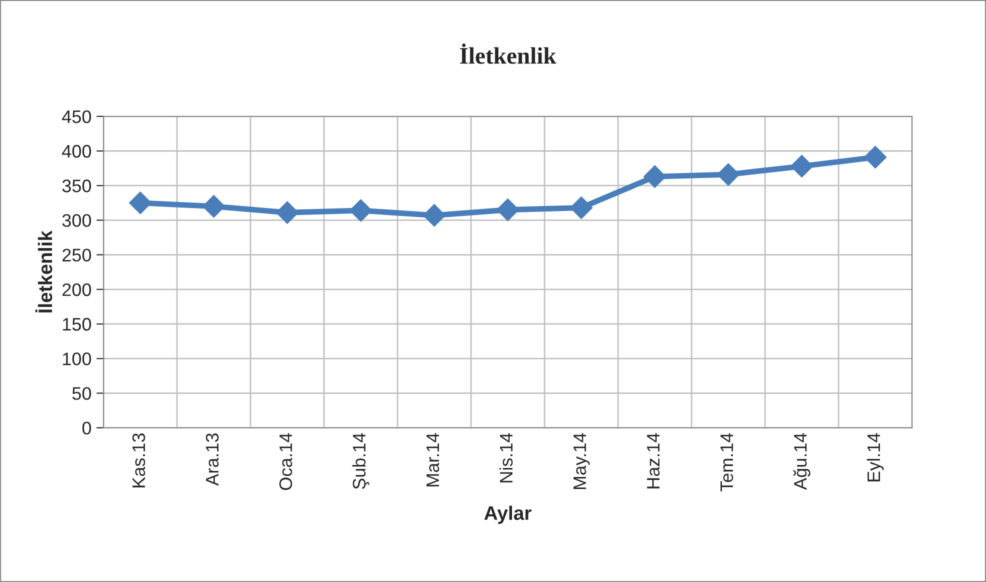  Describe the element at coordinates (77, 117) in the screenshot. I see `y-tick-label: 450` at that location.